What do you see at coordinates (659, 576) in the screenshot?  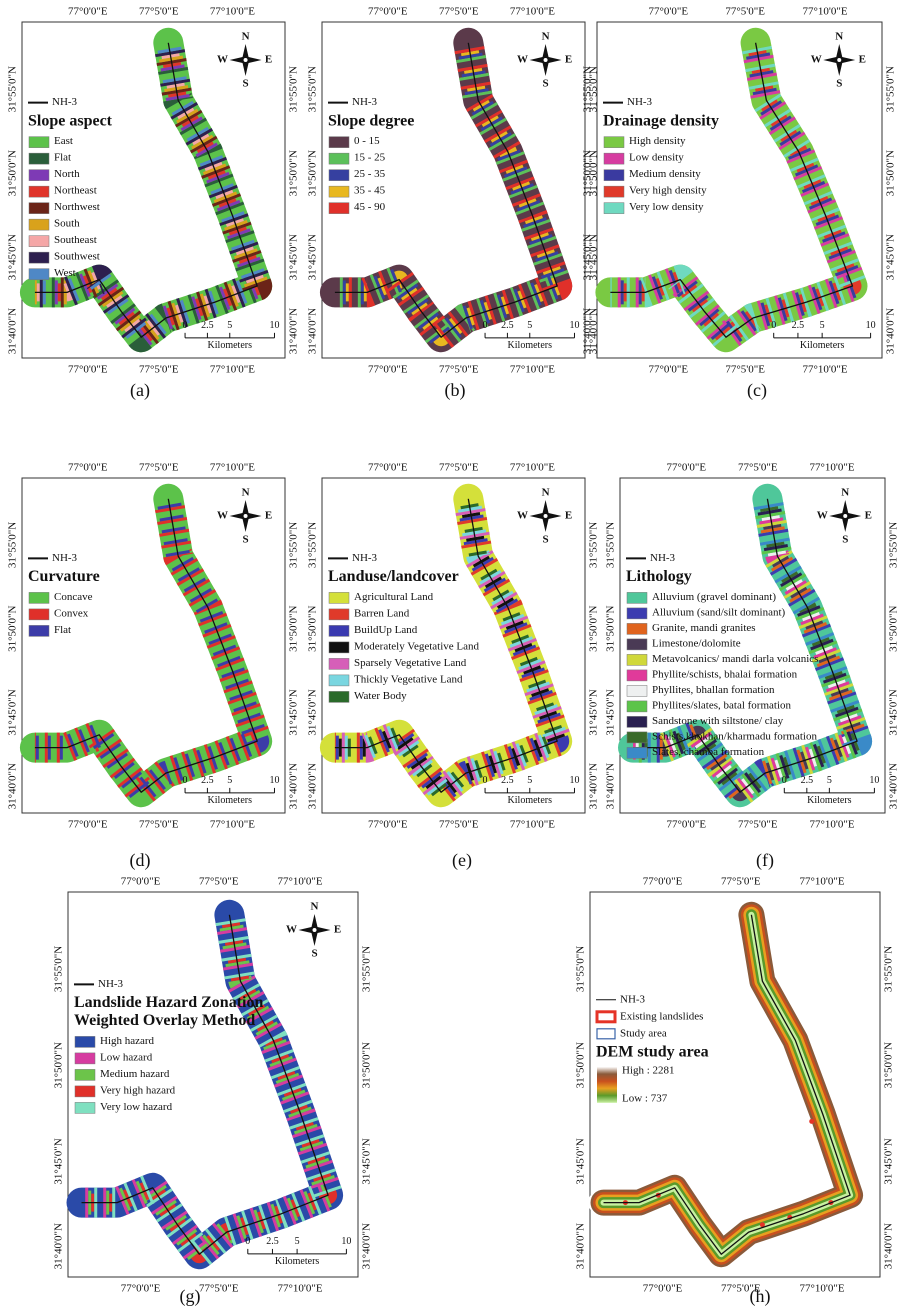 I see `legend-title: Lithology` at bounding box center [659, 576].